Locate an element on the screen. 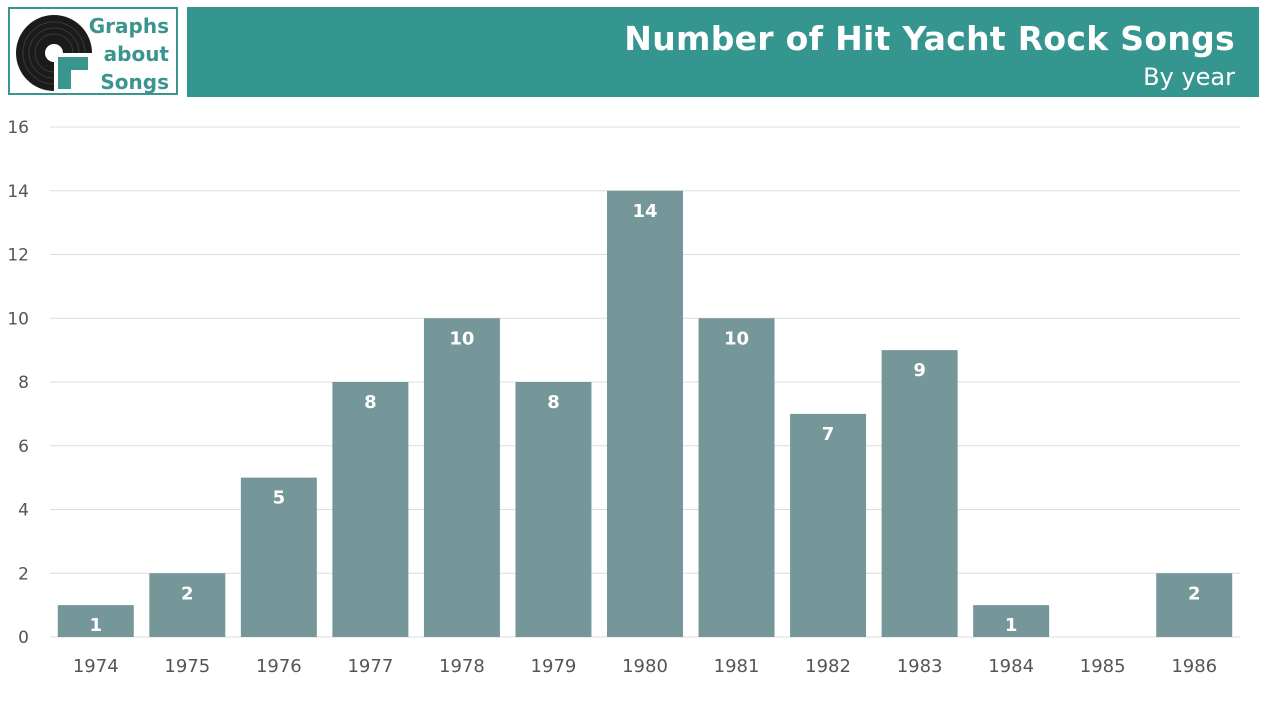 The image size is (1280, 720). chart-subtitle: By year is located at coordinates (1189, 77).